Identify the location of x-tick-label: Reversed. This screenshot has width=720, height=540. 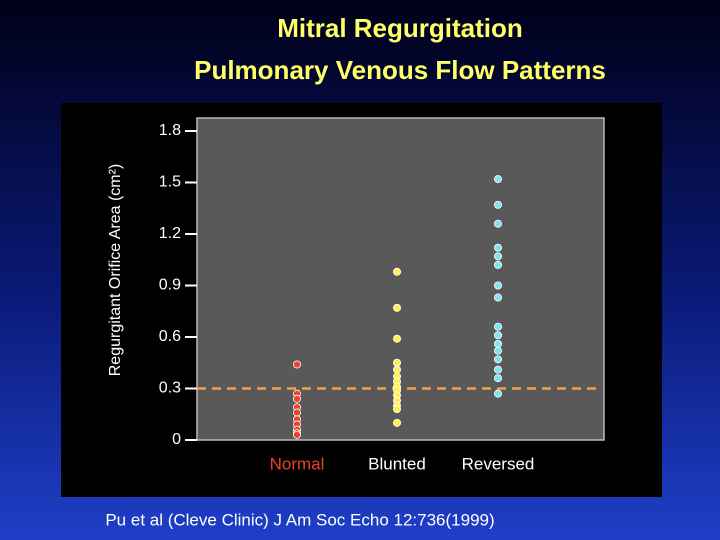
(498, 463).